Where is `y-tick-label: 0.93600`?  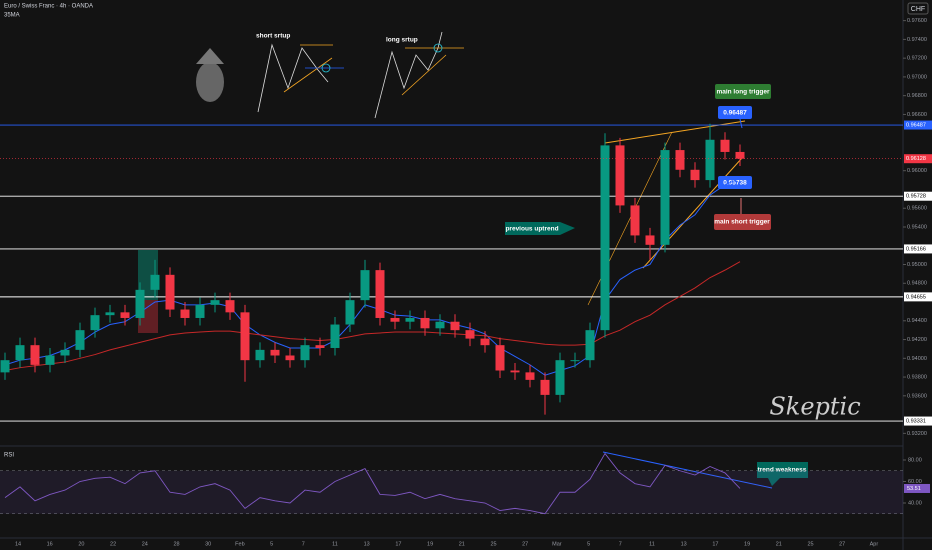
y-tick-label: 0.93600 is located at coordinates (917, 396).